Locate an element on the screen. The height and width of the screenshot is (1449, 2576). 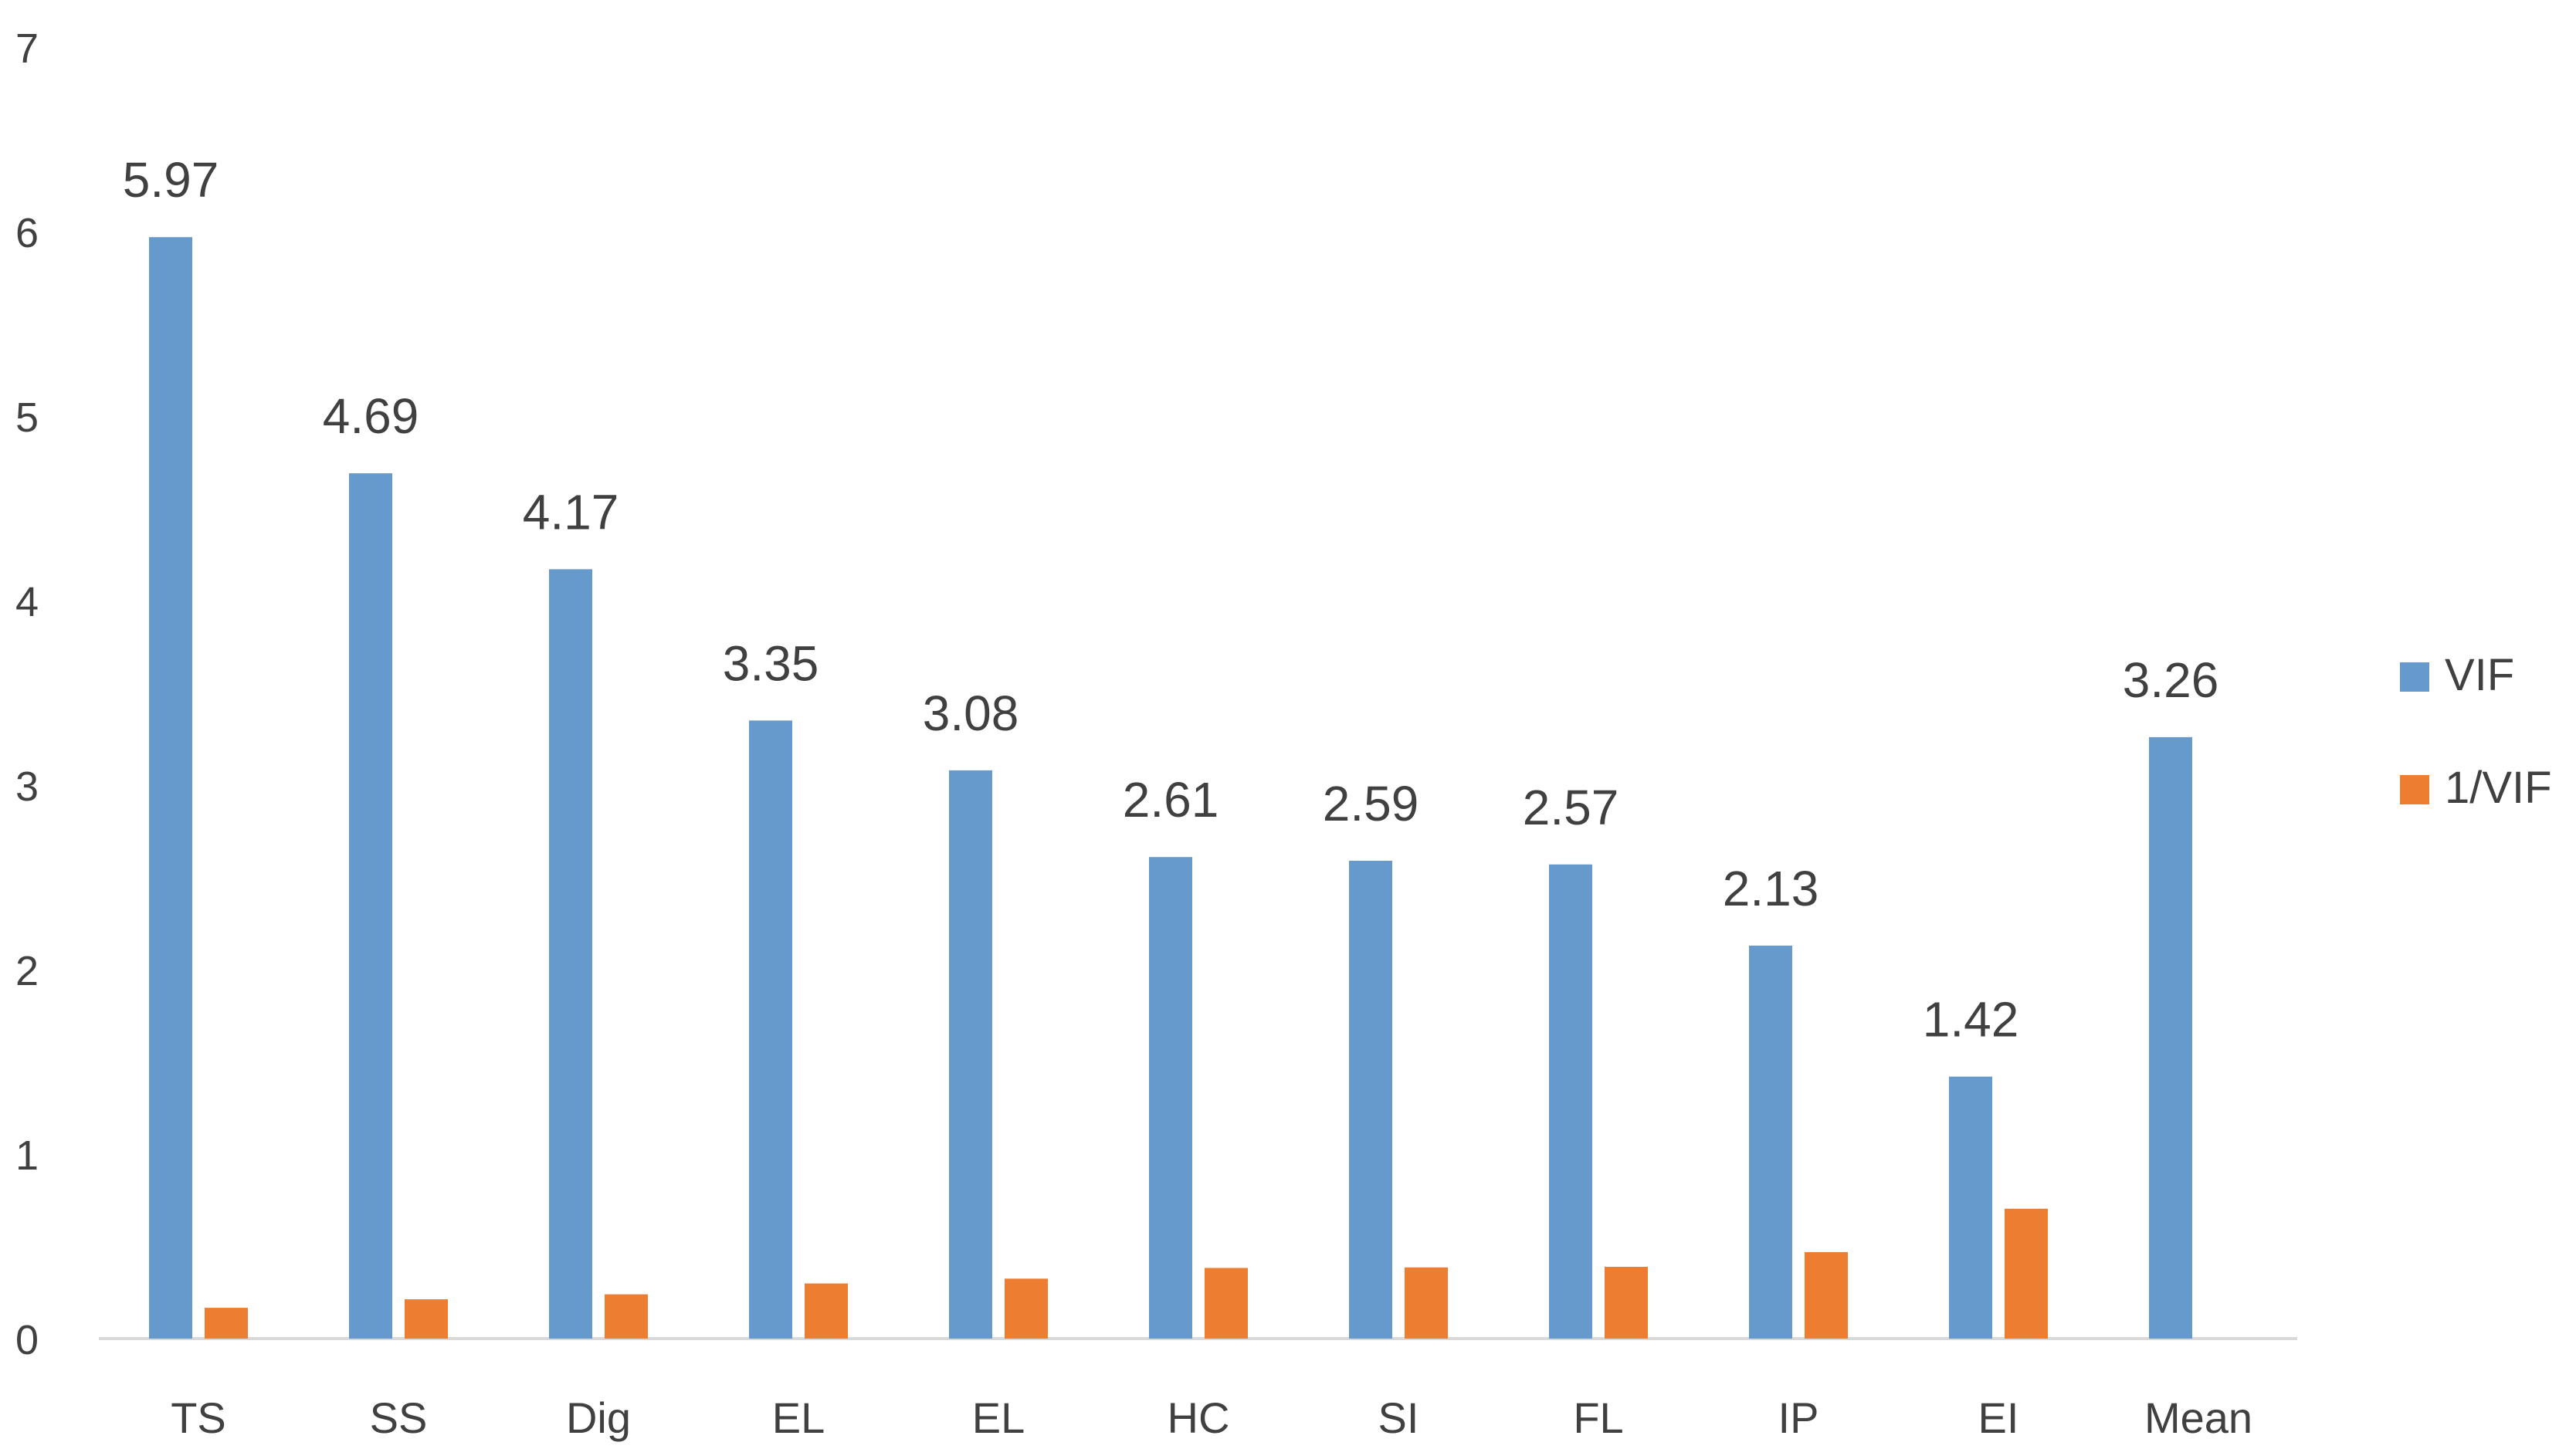
legend-item-vif: VIF is located at coordinates (2457, 675).